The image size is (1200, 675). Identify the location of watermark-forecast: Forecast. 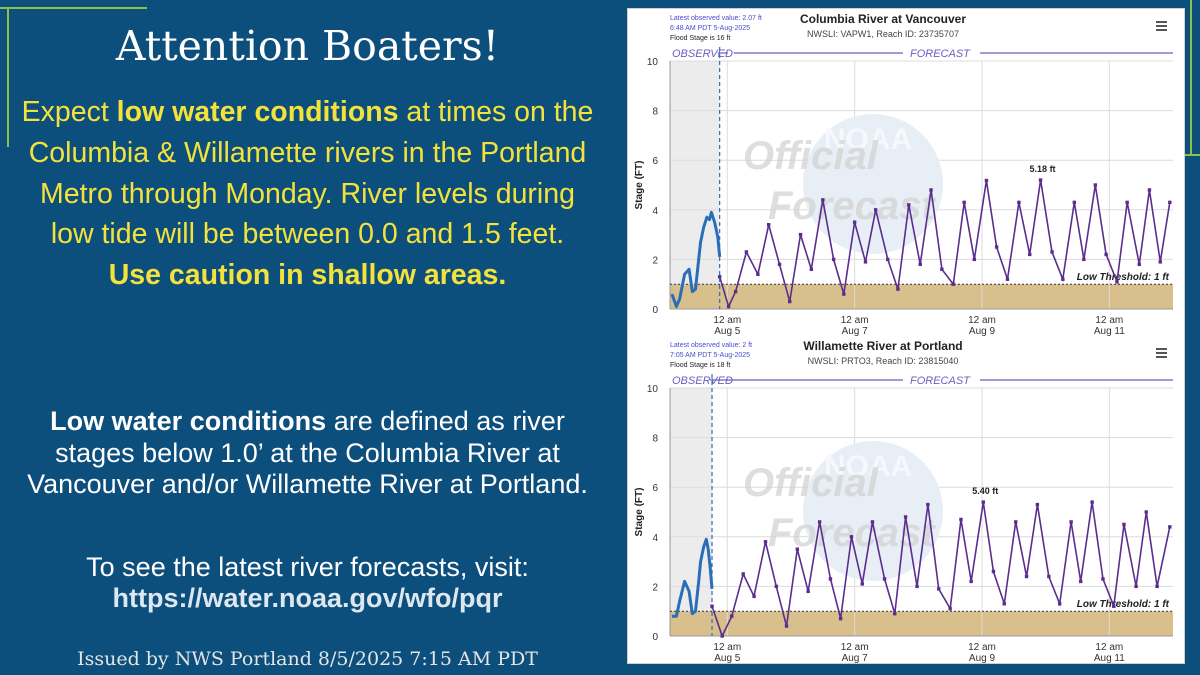
(852, 206).